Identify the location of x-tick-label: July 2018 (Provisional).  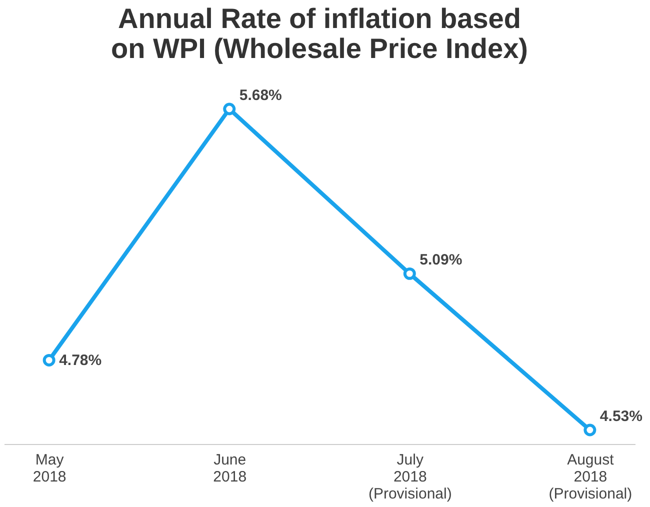
(410, 477).